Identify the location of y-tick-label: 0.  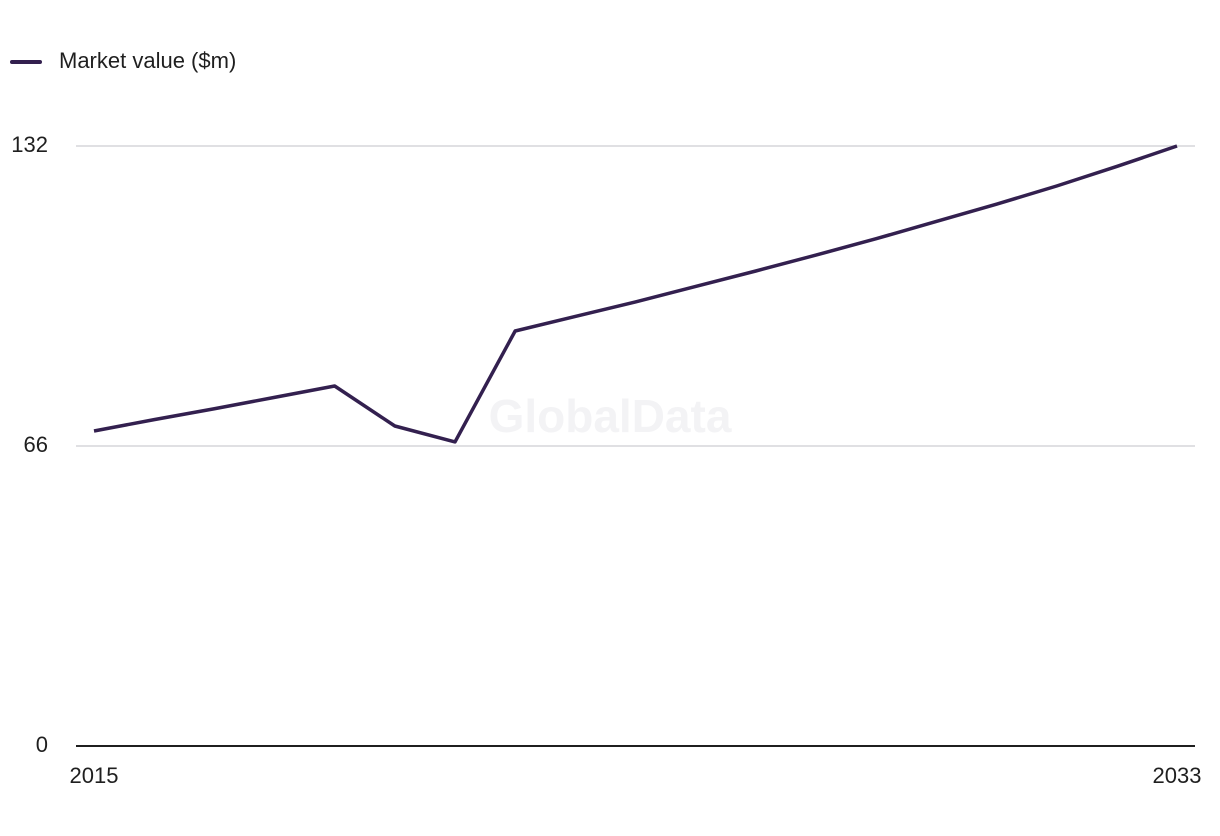
(42, 744).